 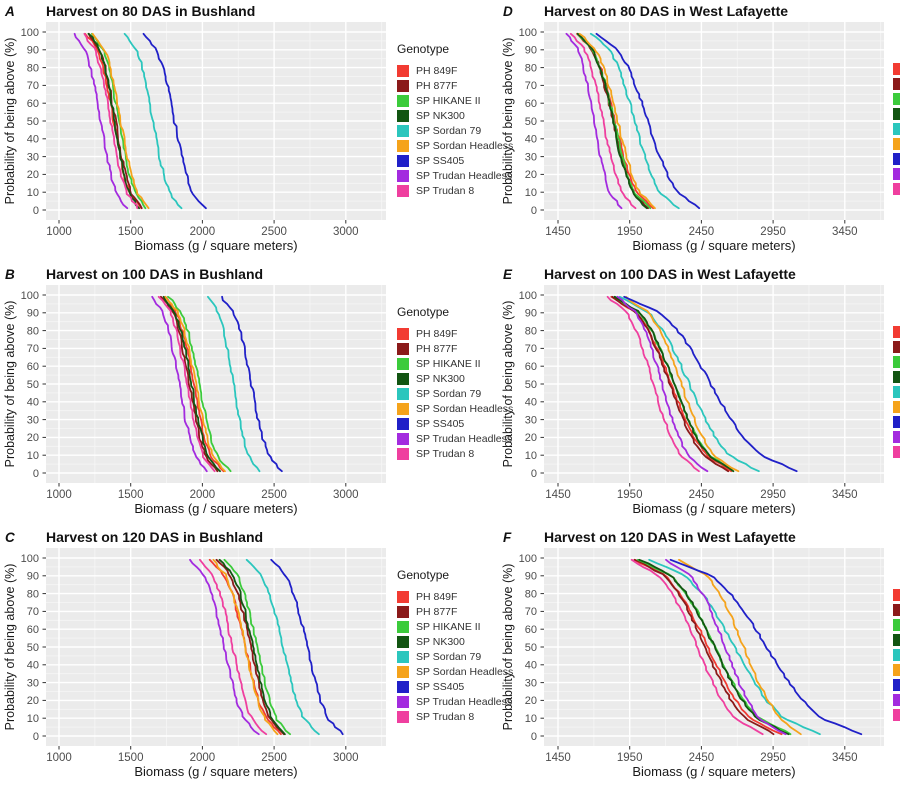 What do you see at coordinates (9, 11) in the screenshot?
I see `svg-text: A` at bounding box center [9, 11].